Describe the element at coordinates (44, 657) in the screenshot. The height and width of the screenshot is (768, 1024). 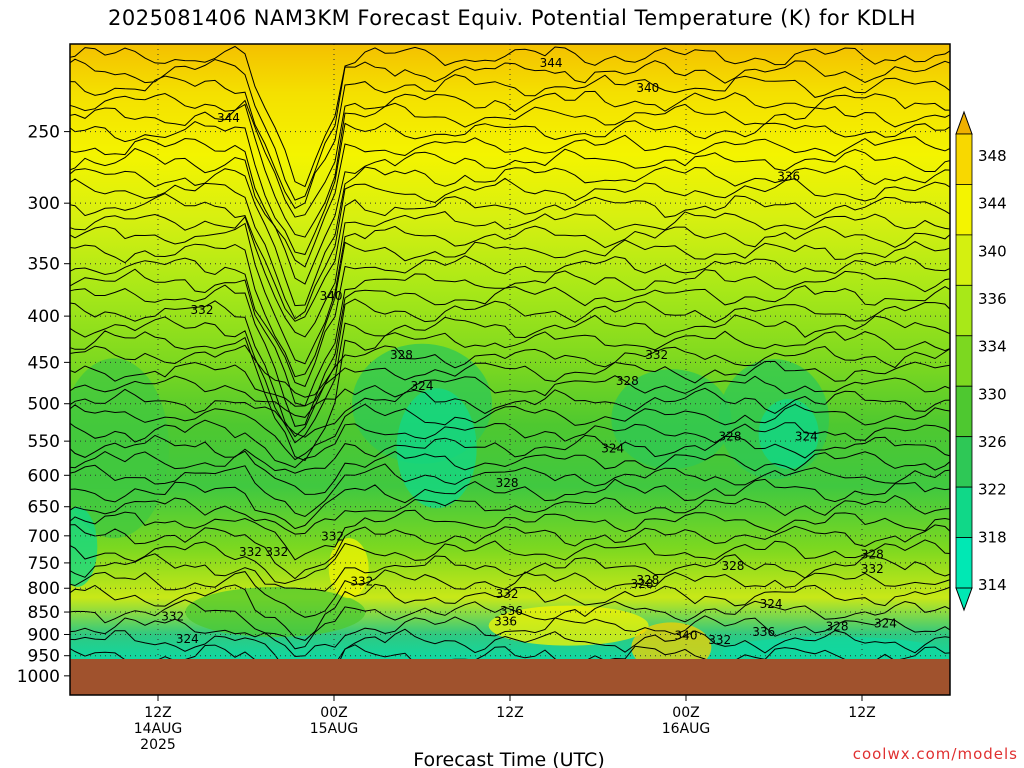
I see `y-tick-label: 950` at that location.